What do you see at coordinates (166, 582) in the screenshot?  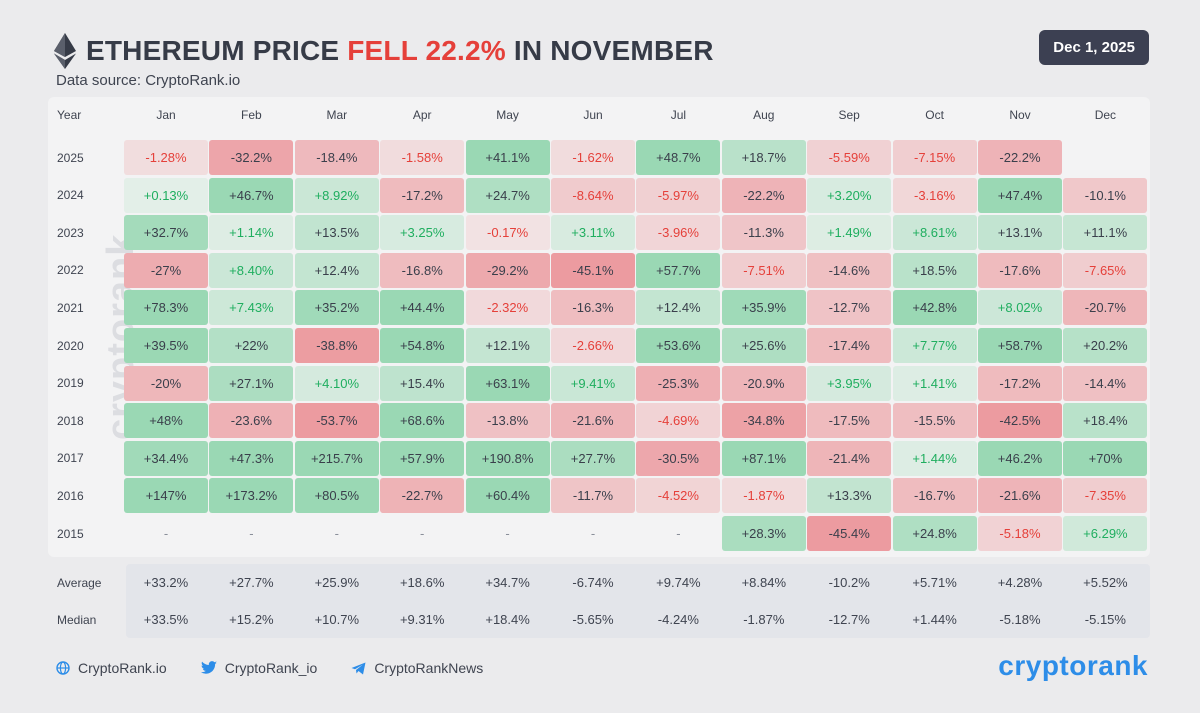 I see `stat-cell-average-jan: +33.2%` at bounding box center [166, 582].